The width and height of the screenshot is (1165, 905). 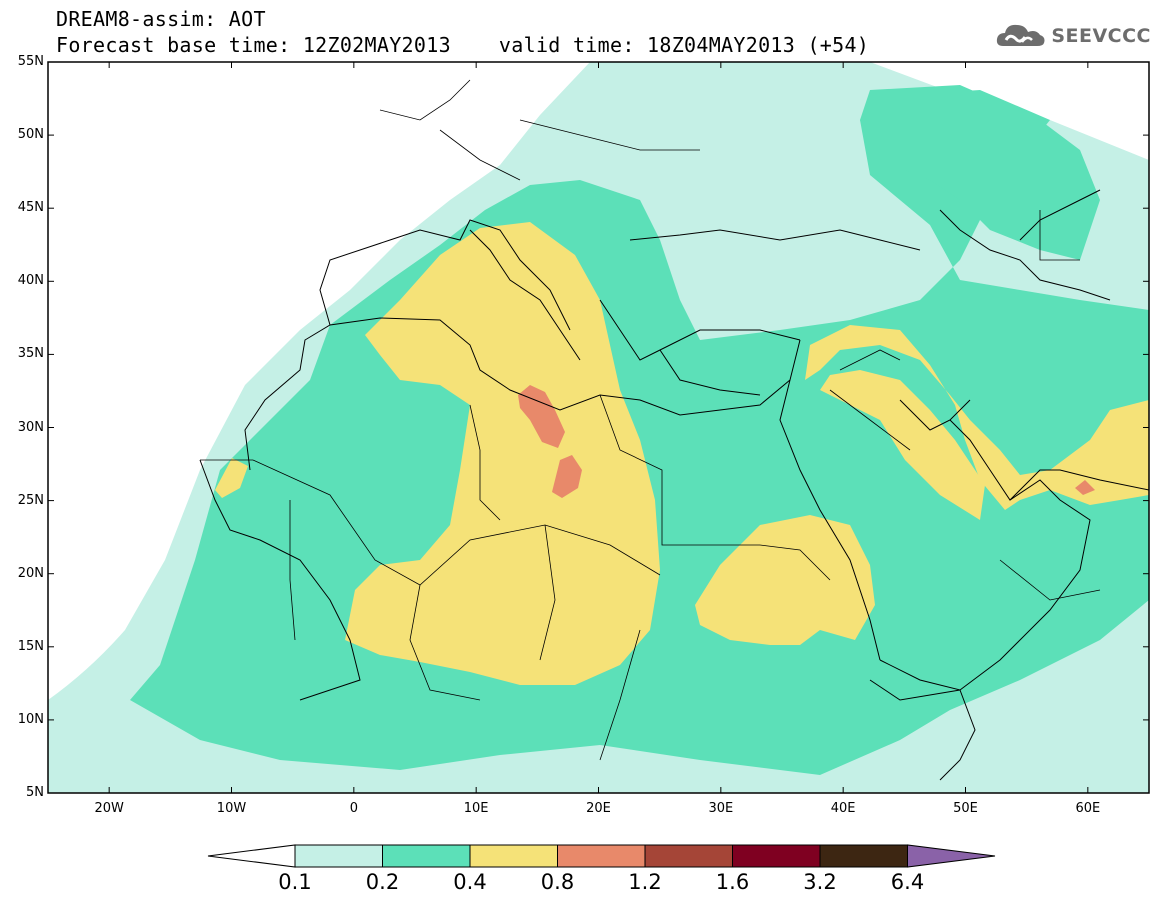 I want to click on map-title: DREAM8-assim: AOT, so click(x=161, y=19).